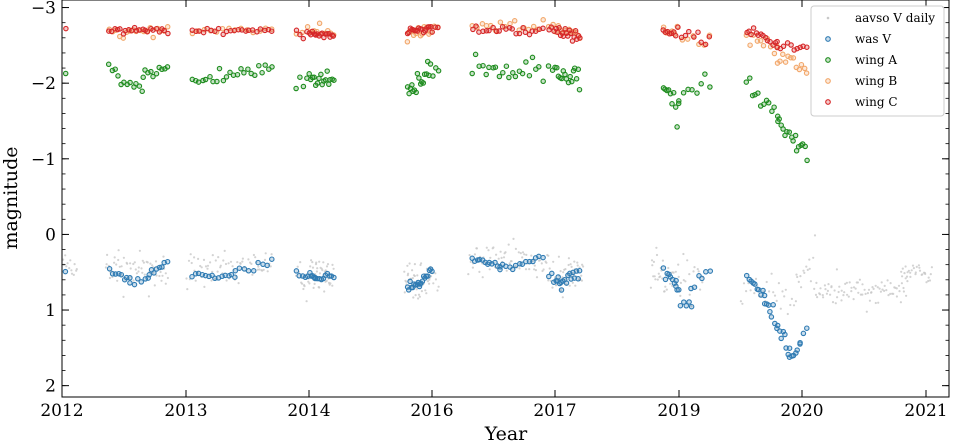 This screenshot has width=953, height=445. What do you see at coordinates (308, 411) in the screenshot?
I see `x-tick-label: 2014` at bounding box center [308, 411].